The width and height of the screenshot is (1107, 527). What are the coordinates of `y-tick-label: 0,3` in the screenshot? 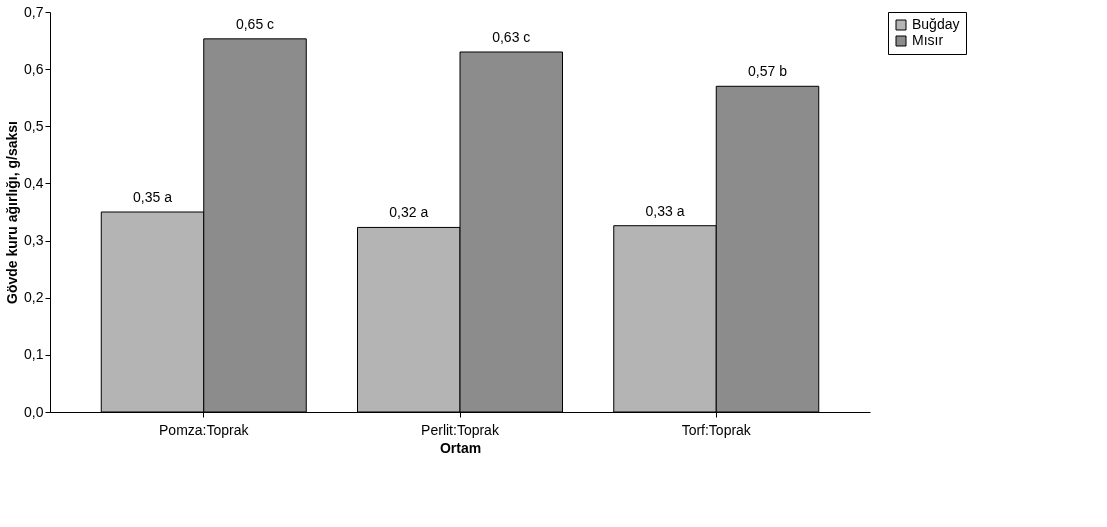 It's located at (34, 240).